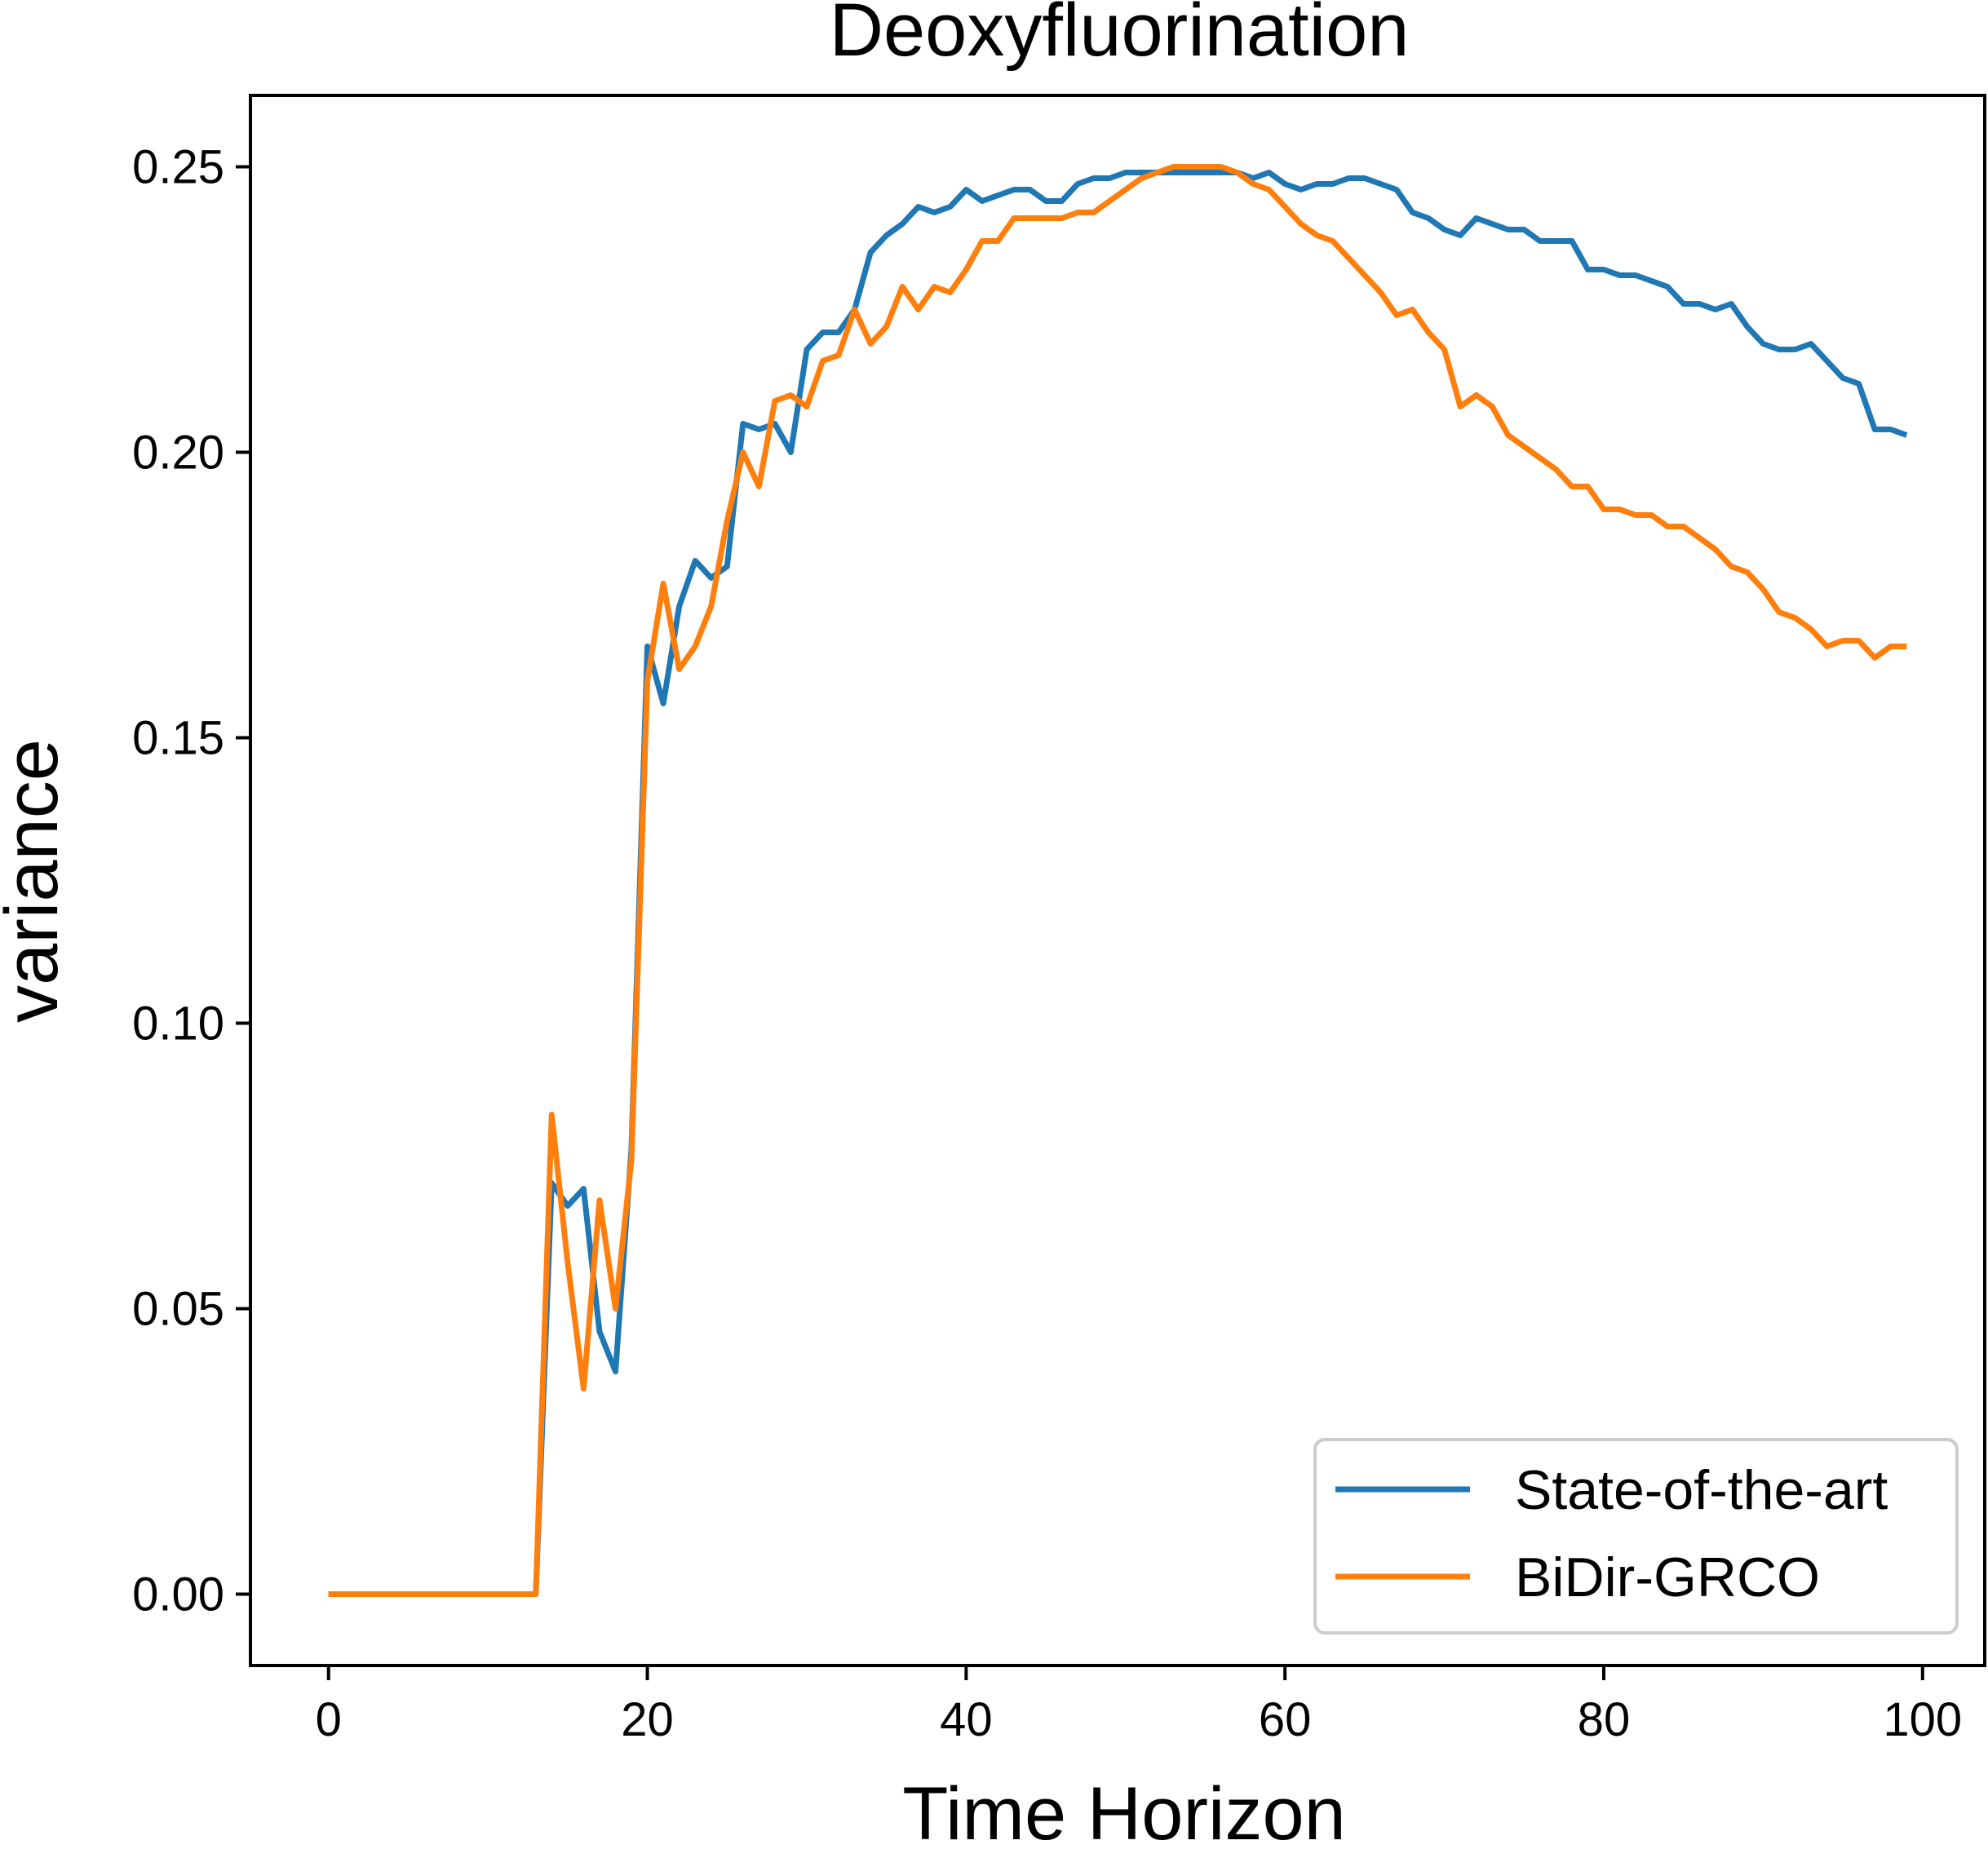 This screenshot has height=1858, width=1988. Describe the element at coordinates (191, 881) in the screenshot. I see `y-axis: 0.00 0.05 0.10 0.15 0.20 0.25` at that location.